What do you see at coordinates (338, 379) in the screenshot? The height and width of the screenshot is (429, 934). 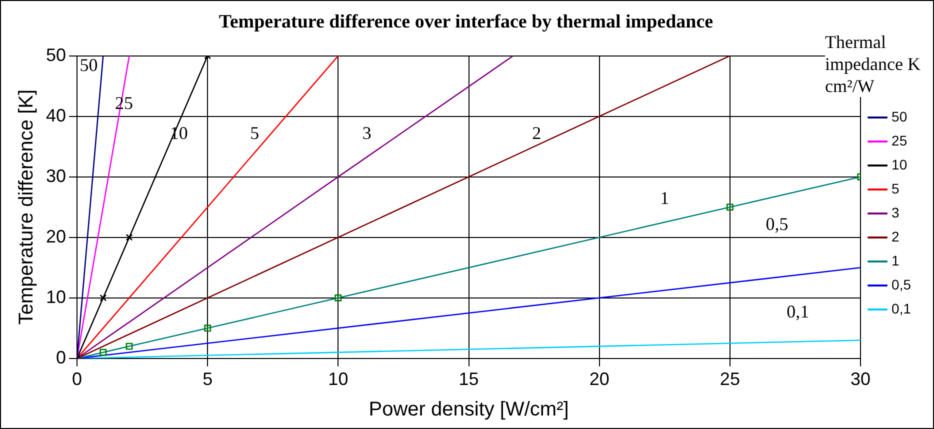 I see `x-tick-label: 10` at bounding box center [338, 379].